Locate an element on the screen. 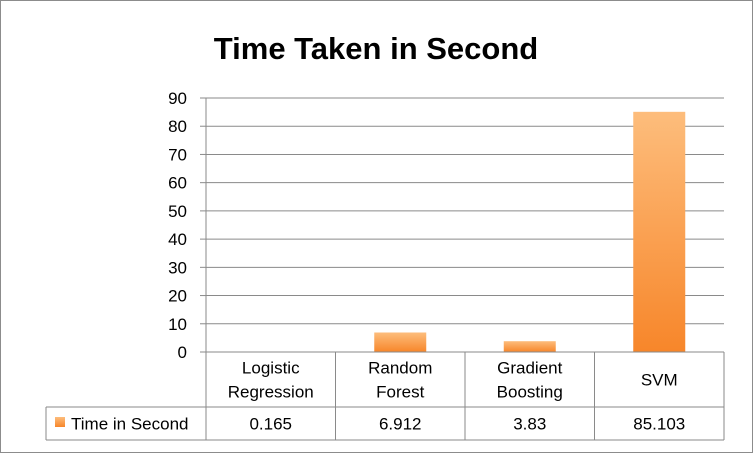  data-table-value: 85.103 is located at coordinates (659, 424).